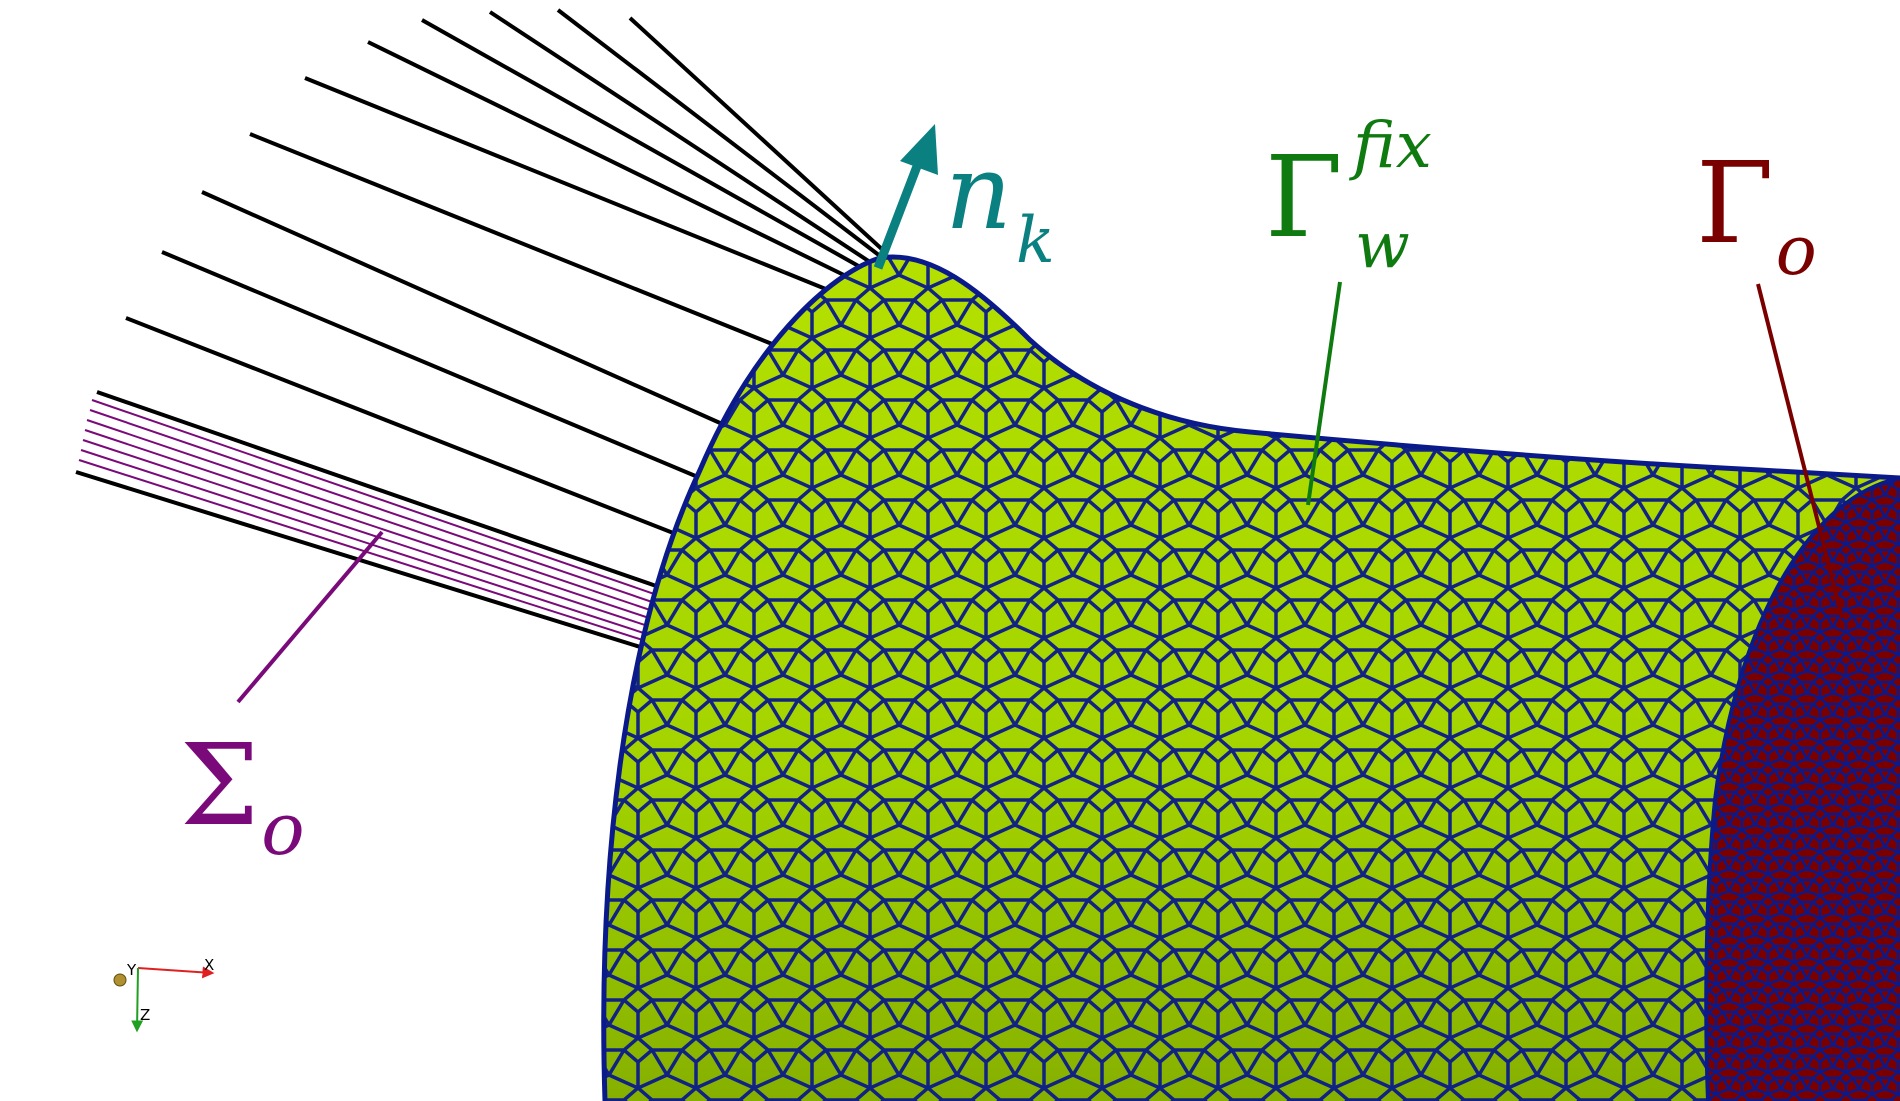 Image resolution: width=1900 pixels, height=1101 pixels. I want to click on normal-subscript: k, so click(1035, 241).